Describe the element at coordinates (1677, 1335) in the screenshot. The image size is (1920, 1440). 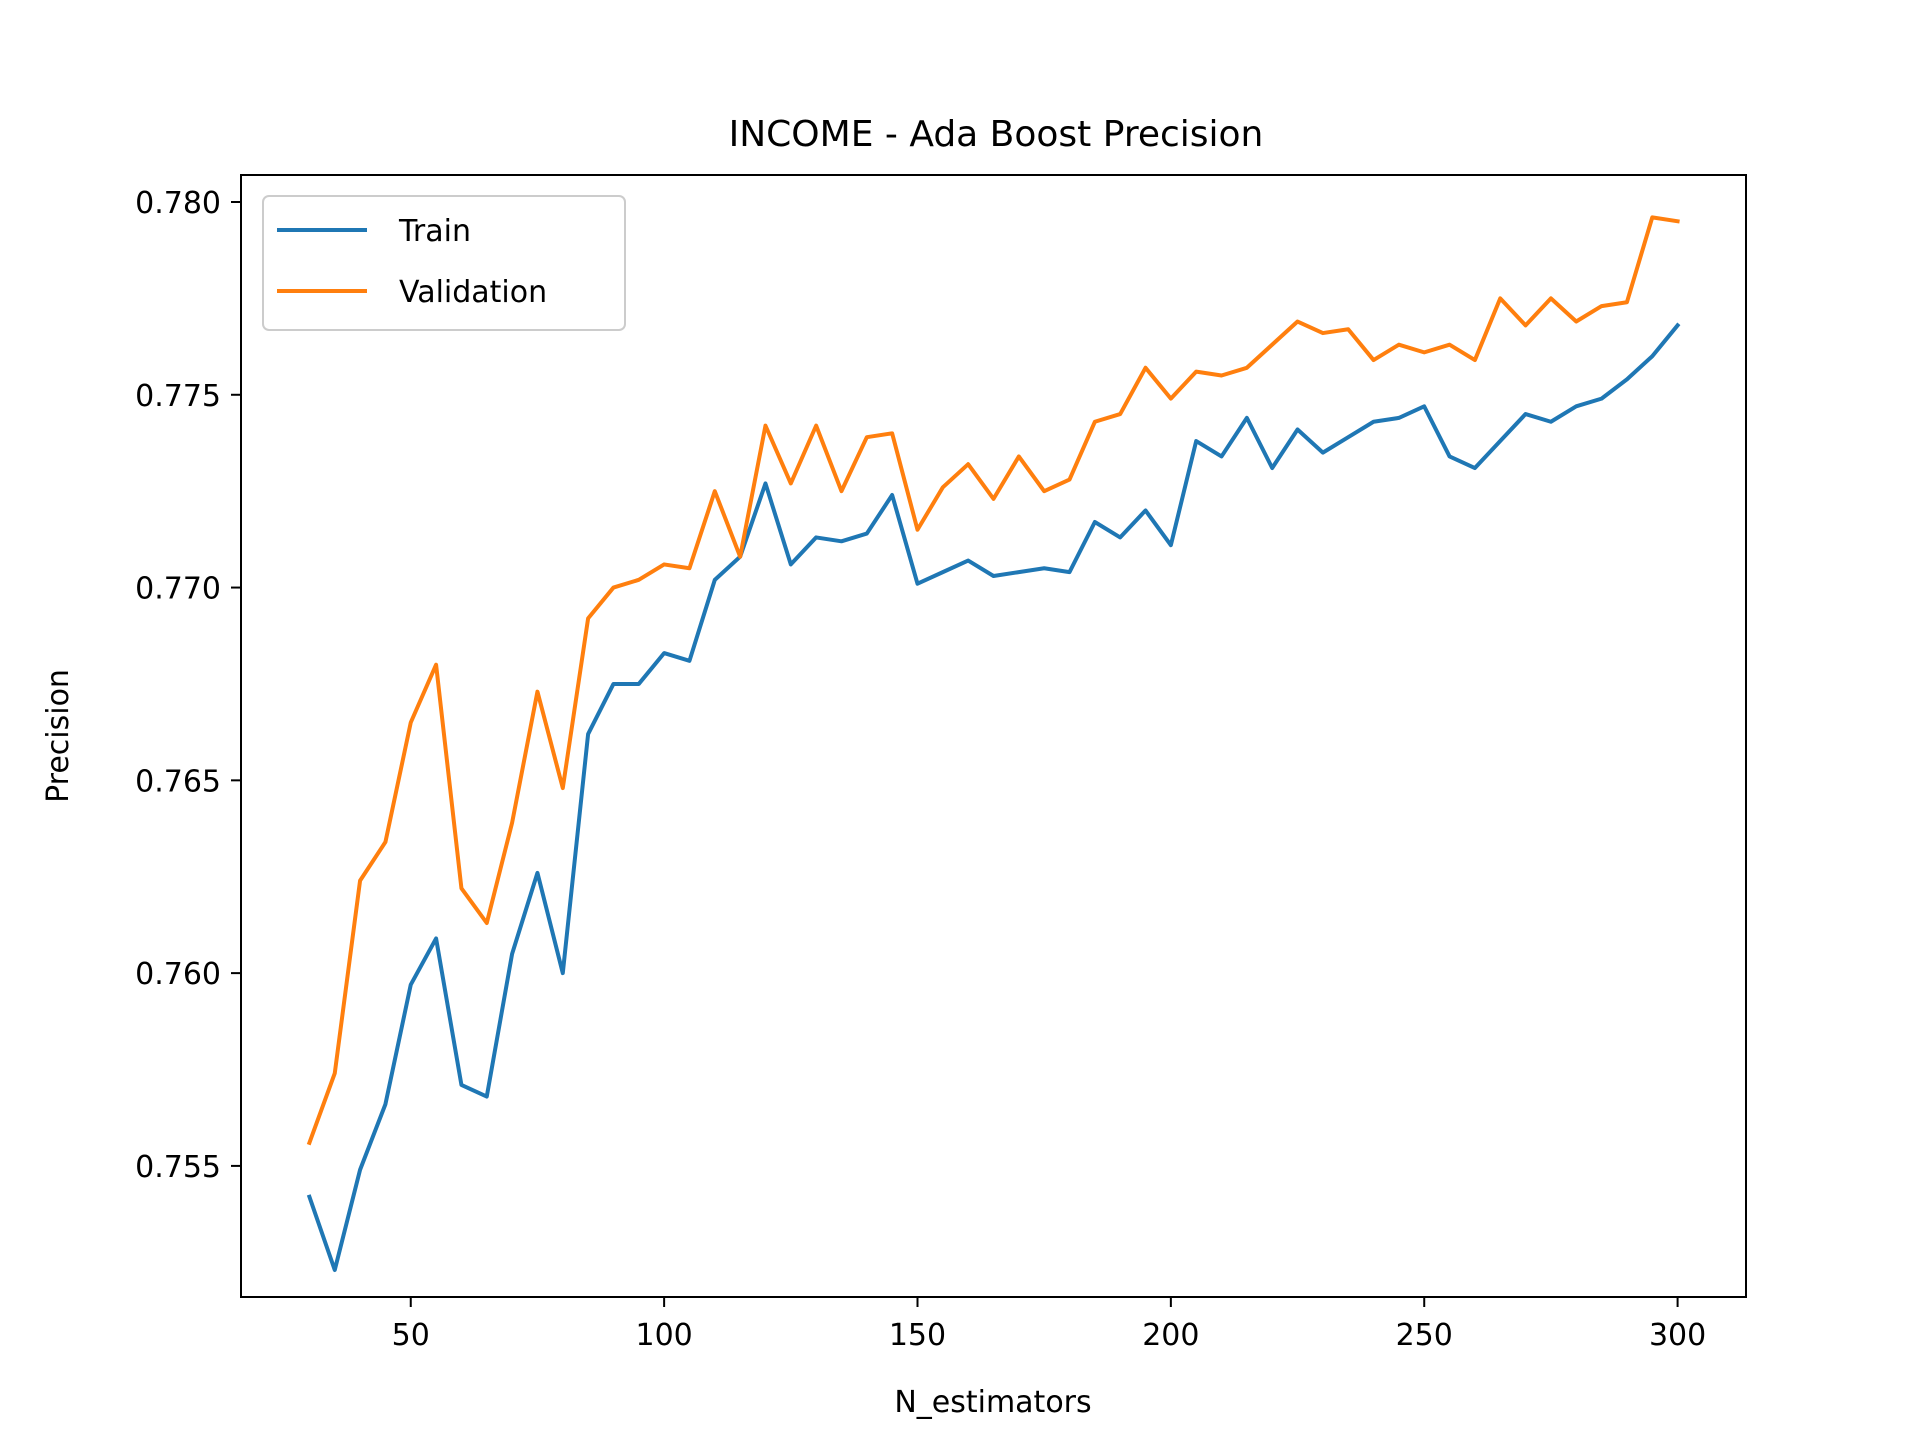
I see `x-tick-label: 300` at that location.